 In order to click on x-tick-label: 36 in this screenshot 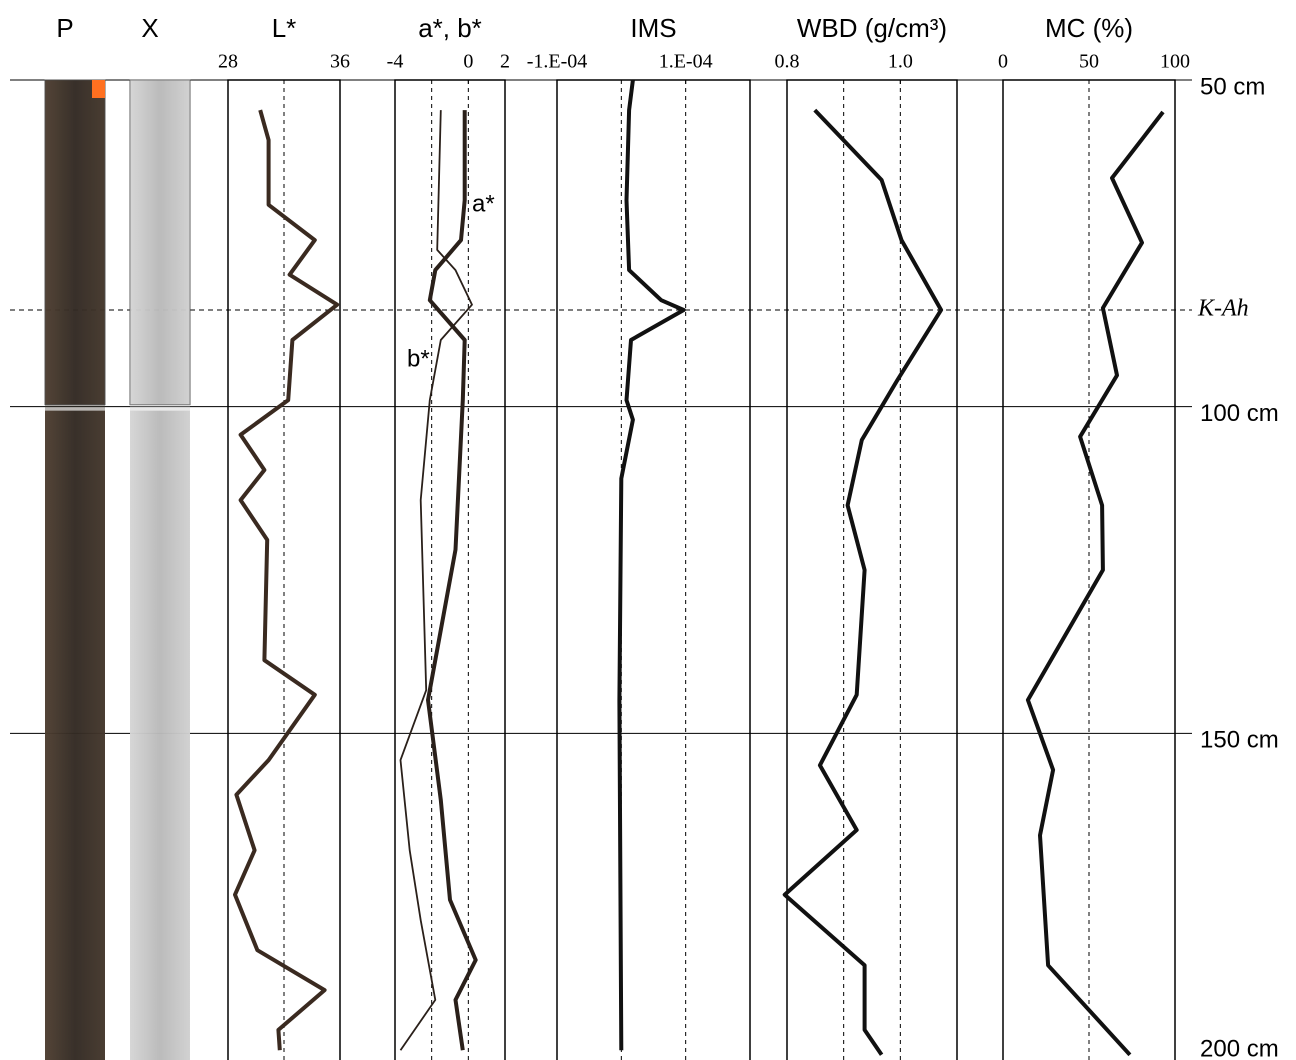, I will do `click(340, 62)`.